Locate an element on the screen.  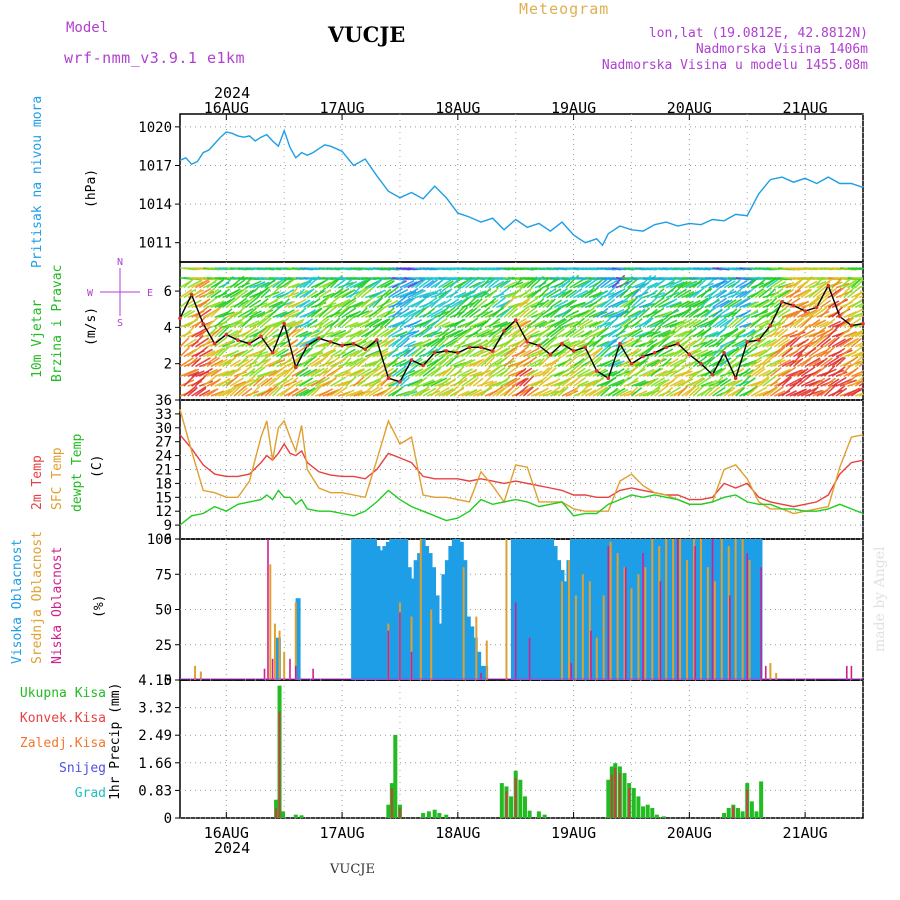
y-tick-label: 0.83 is located at coordinates (155, 791).